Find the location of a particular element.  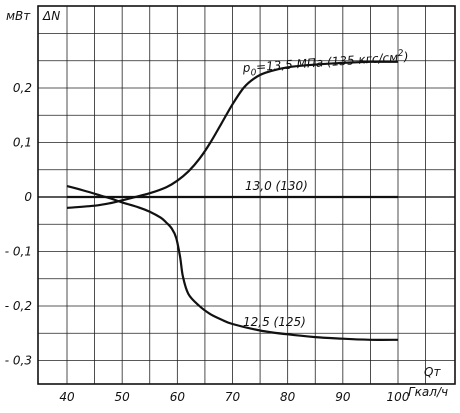

y-tick-label: - 0,1 is located at coordinates (18, 252).